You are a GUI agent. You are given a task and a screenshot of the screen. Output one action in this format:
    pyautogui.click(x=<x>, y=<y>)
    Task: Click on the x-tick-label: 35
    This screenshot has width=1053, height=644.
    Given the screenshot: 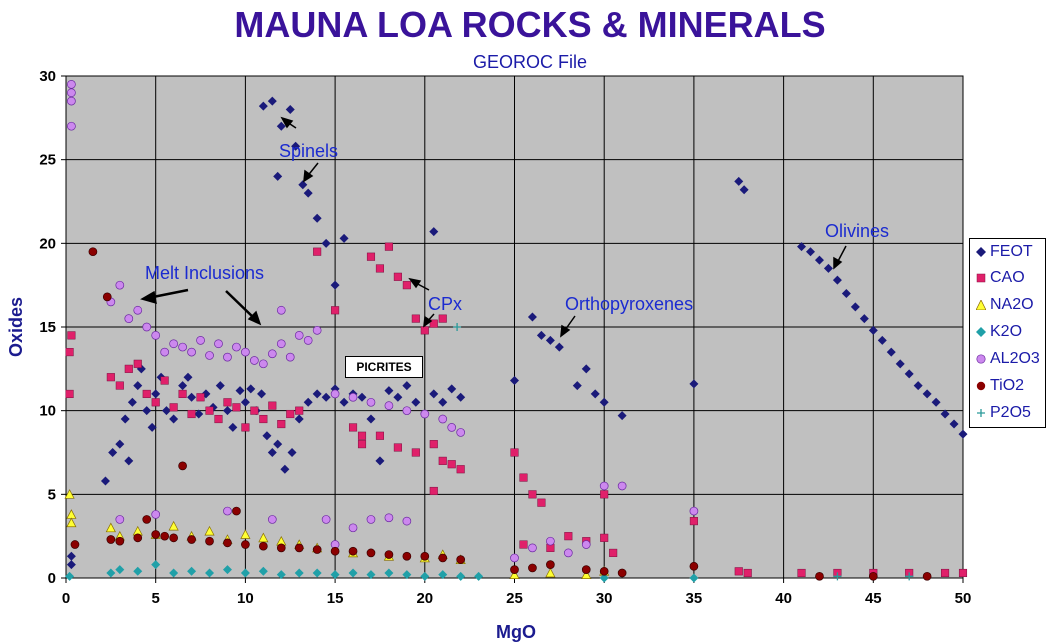 What is the action you would take?
    pyautogui.click(x=694, y=598)
    